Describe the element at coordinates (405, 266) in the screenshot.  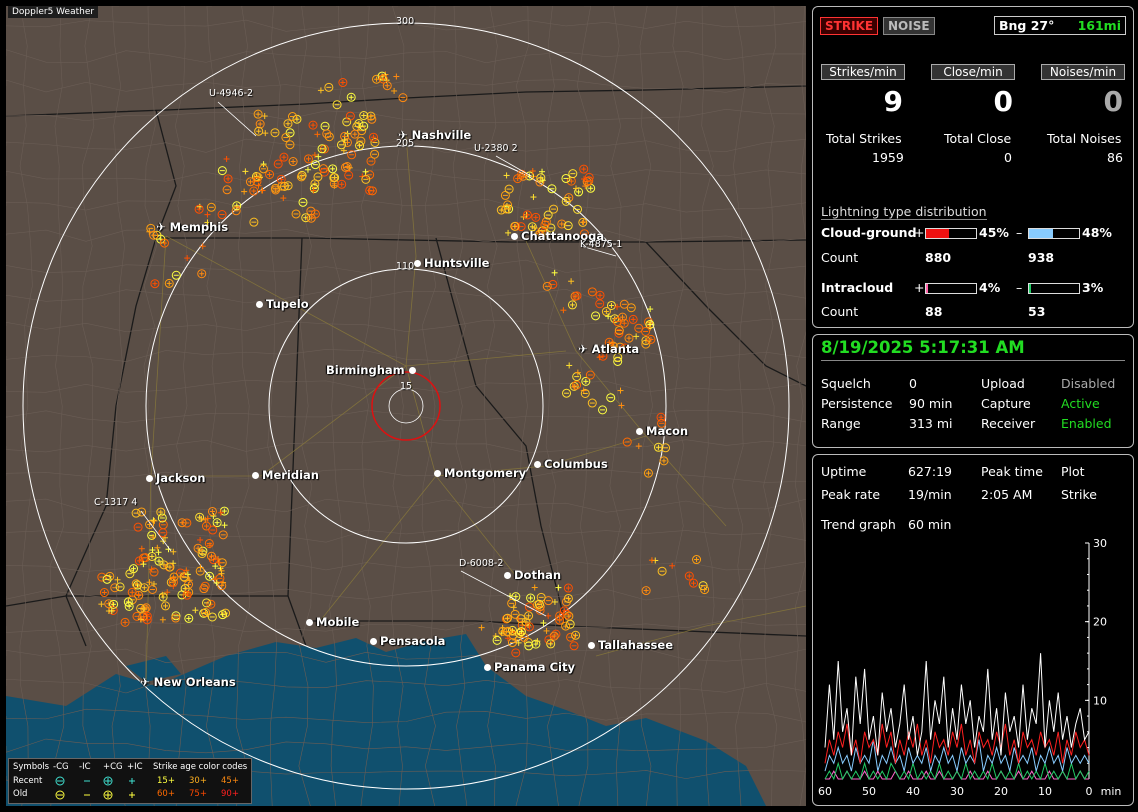
I see `ring-label-110: 110` at that location.